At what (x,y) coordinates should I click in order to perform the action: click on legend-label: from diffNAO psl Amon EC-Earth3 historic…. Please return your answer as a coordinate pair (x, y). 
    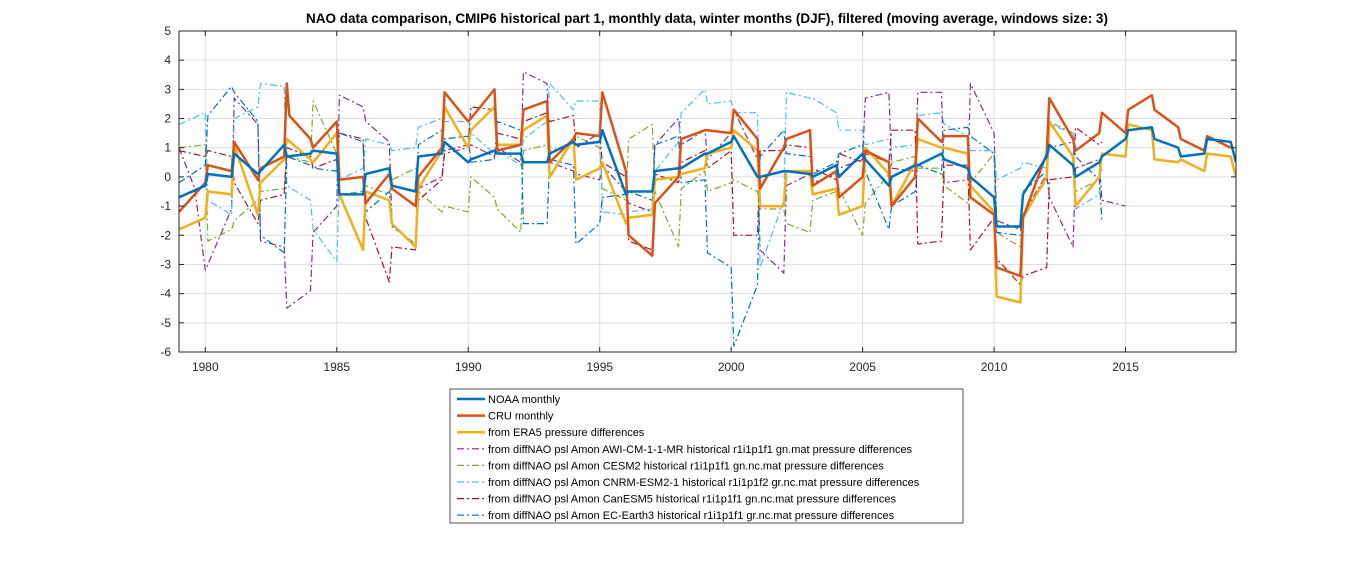
    Looking at the image, I should click on (691, 516).